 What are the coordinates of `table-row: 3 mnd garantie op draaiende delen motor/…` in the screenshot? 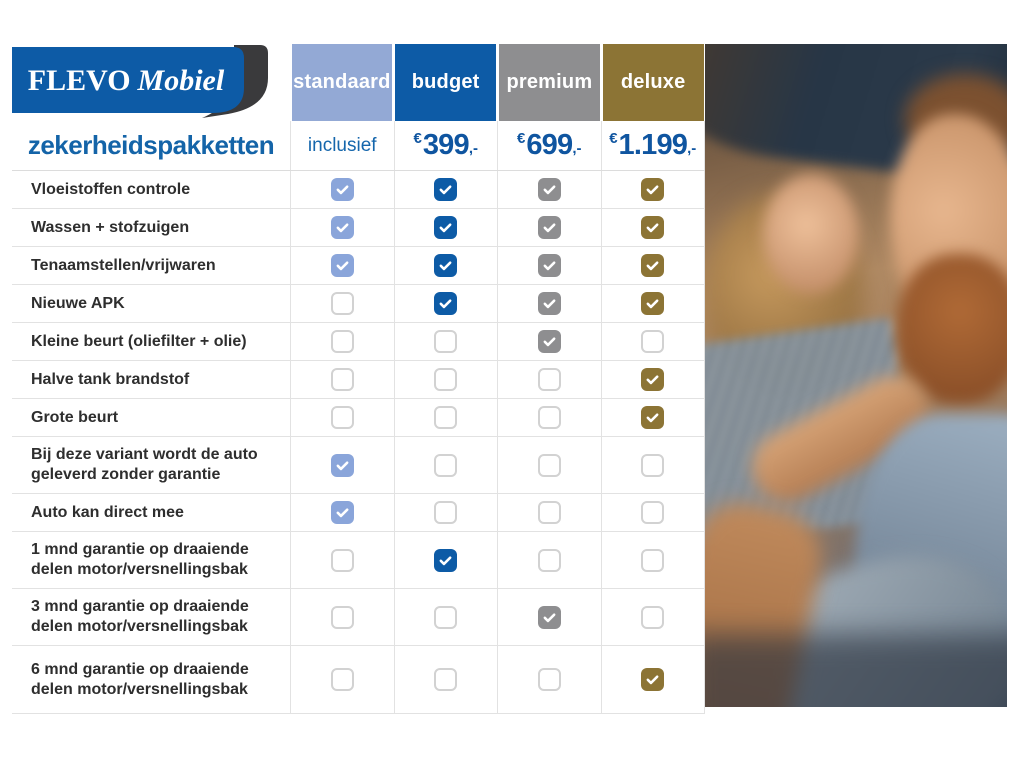 It's located at (358, 617).